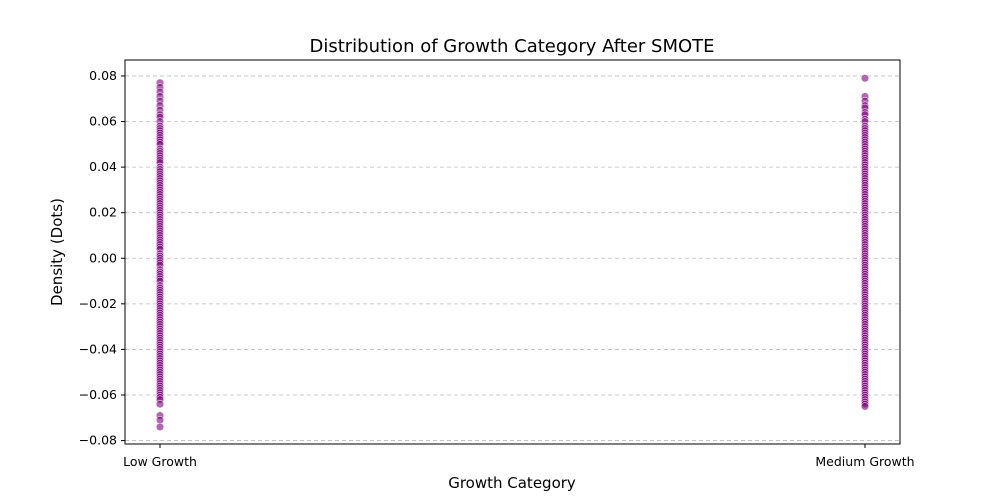 The height and width of the screenshot is (500, 1000). I want to click on y-tick-label: 0.00, so click(103, 257).